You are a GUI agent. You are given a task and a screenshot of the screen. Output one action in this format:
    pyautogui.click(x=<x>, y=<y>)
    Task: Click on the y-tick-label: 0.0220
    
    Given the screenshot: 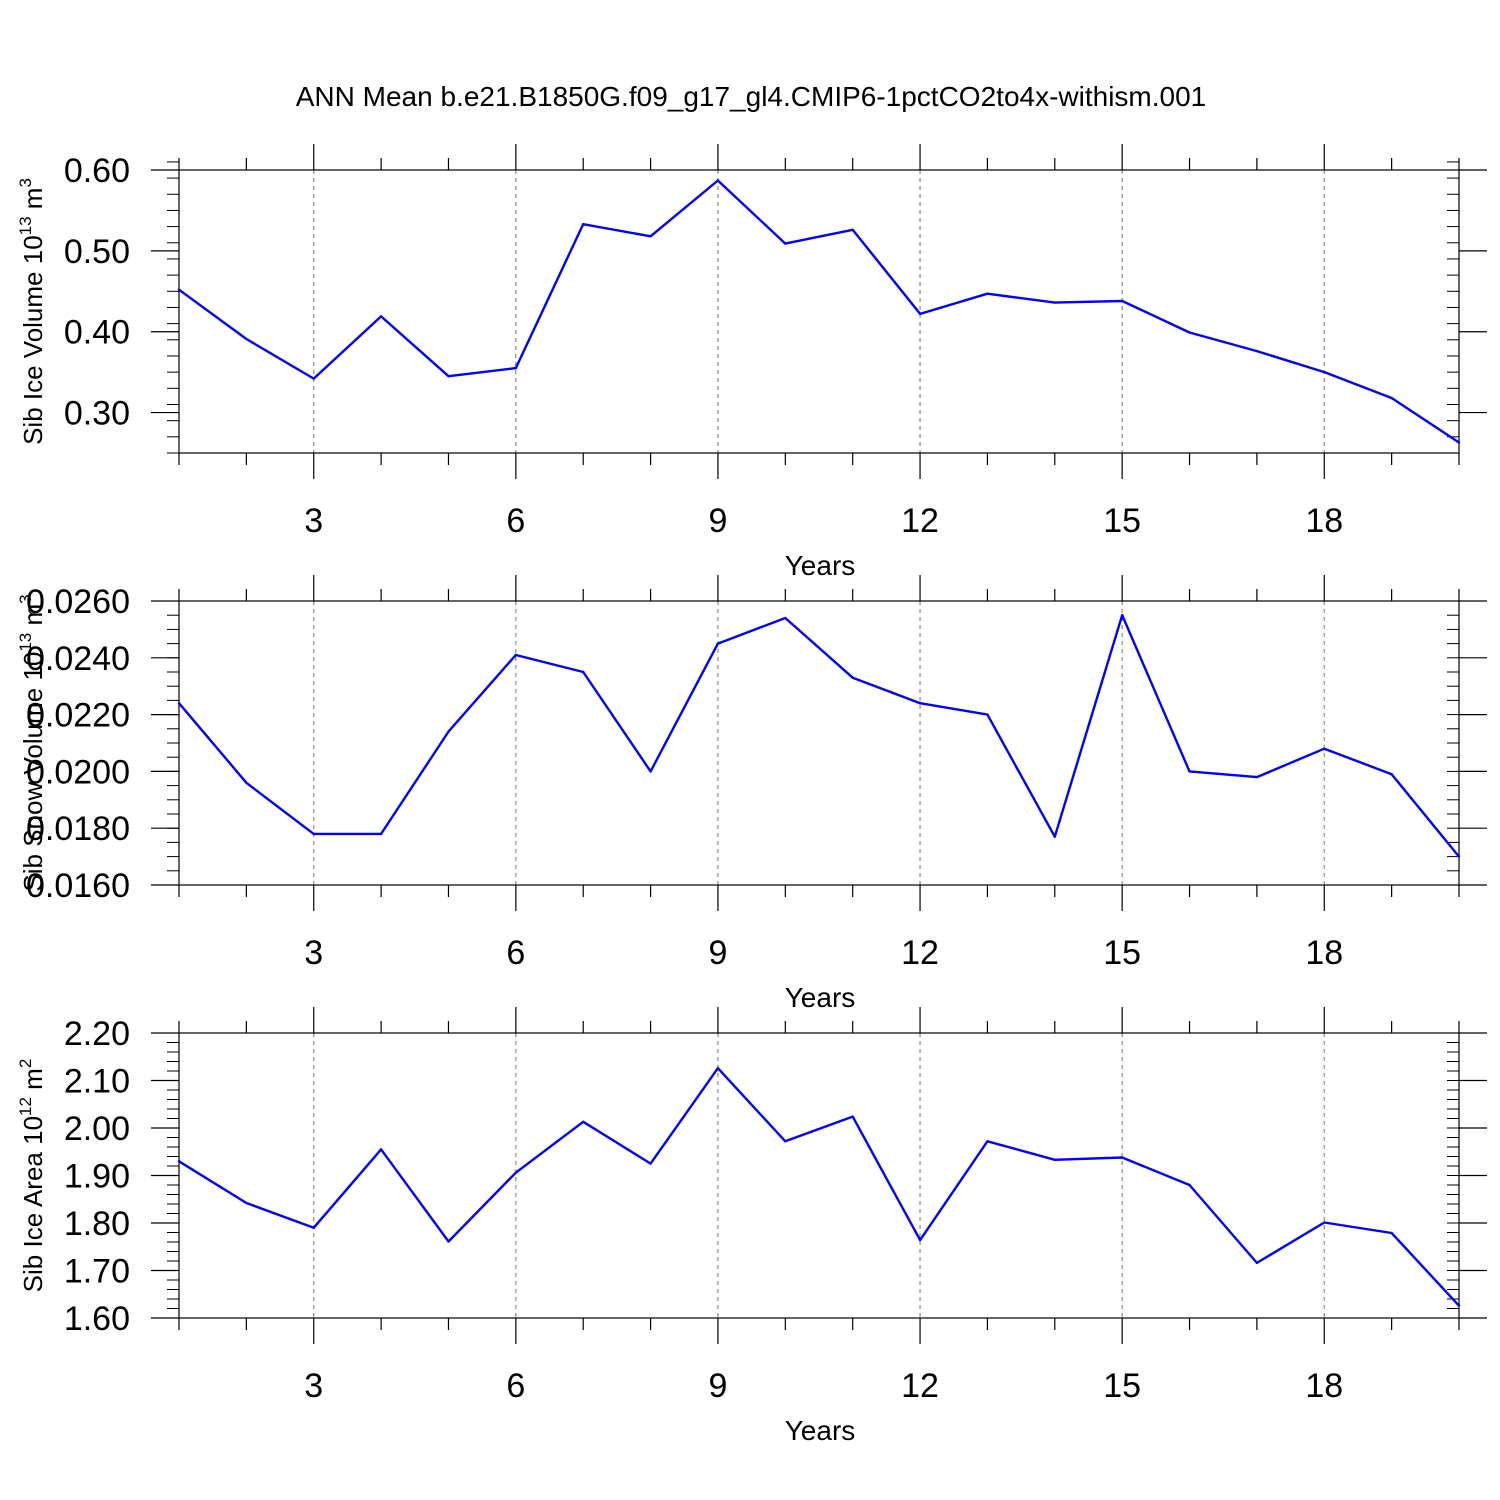 What is the action you would take?
    pyautogui.click(x=78, y=716)
    